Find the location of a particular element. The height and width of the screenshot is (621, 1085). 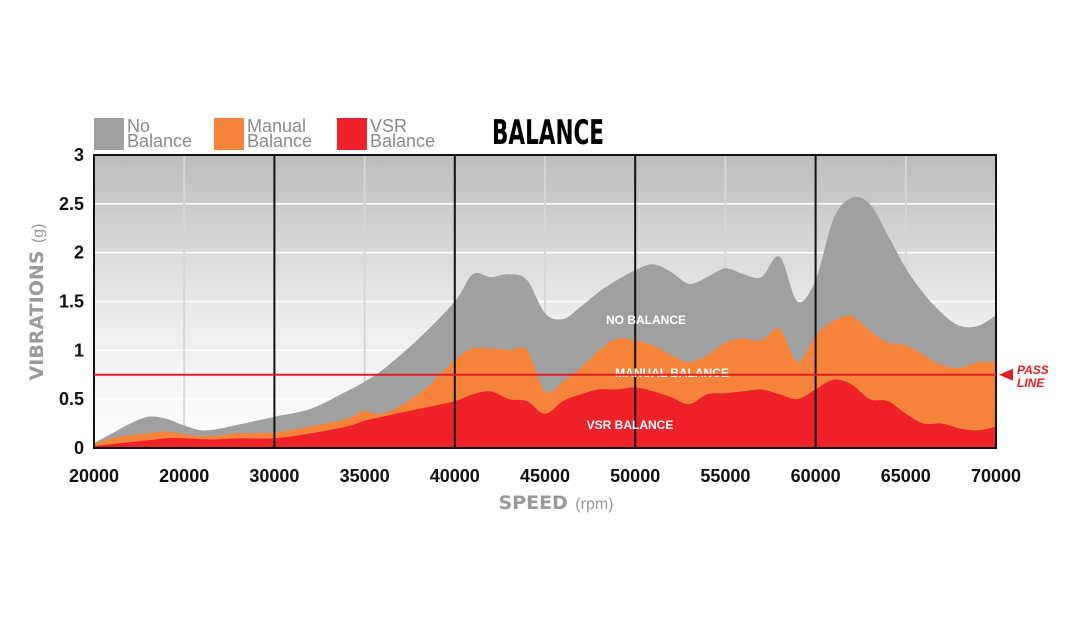

y-tick-label: 2 is located at coordinates (79, 253).